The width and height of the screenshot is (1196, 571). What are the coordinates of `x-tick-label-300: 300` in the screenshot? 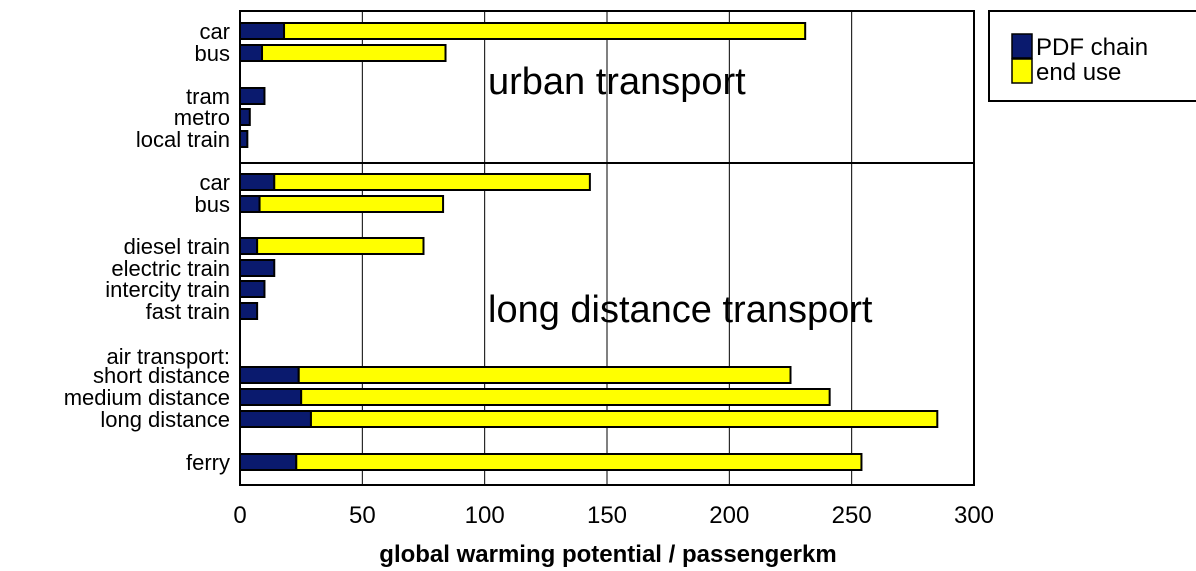 It's located at (974, 515).